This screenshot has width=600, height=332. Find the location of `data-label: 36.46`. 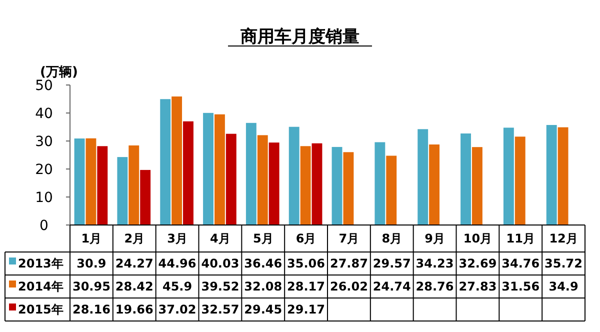

data-label: 36.46 is located at coordinates (263, 263).